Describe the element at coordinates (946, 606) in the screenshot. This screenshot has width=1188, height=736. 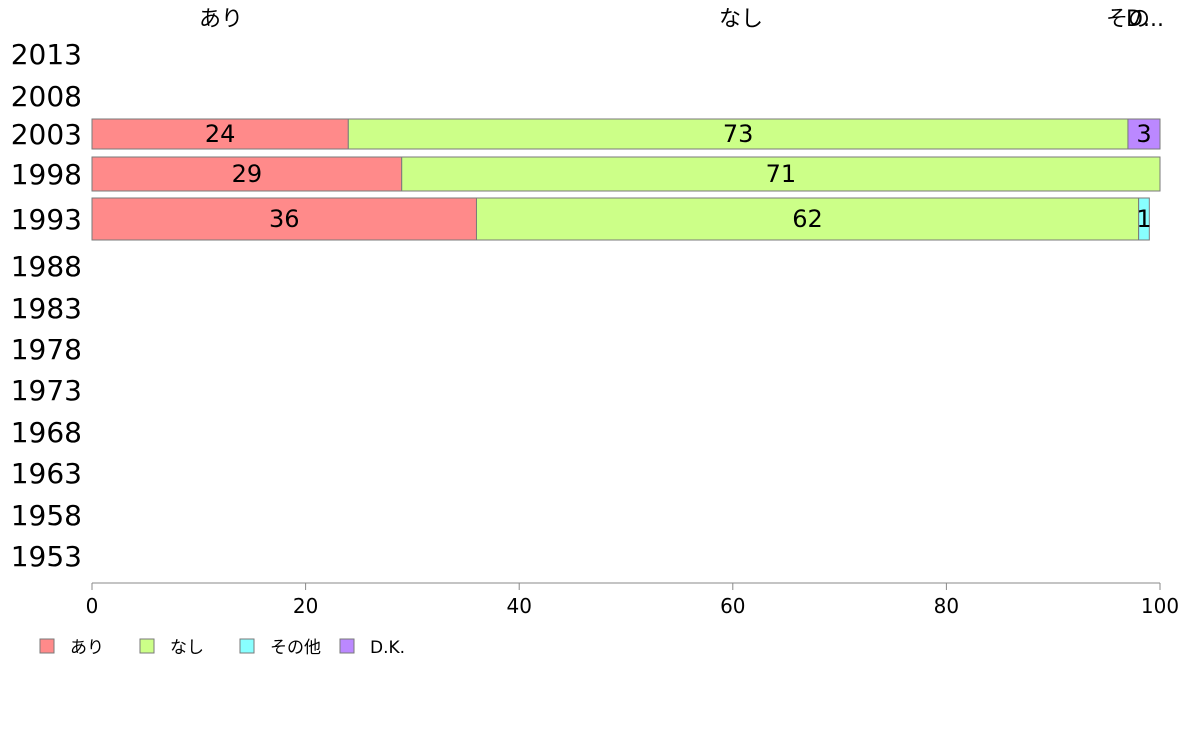
I see `x-tick-label-80: 80` at that location.